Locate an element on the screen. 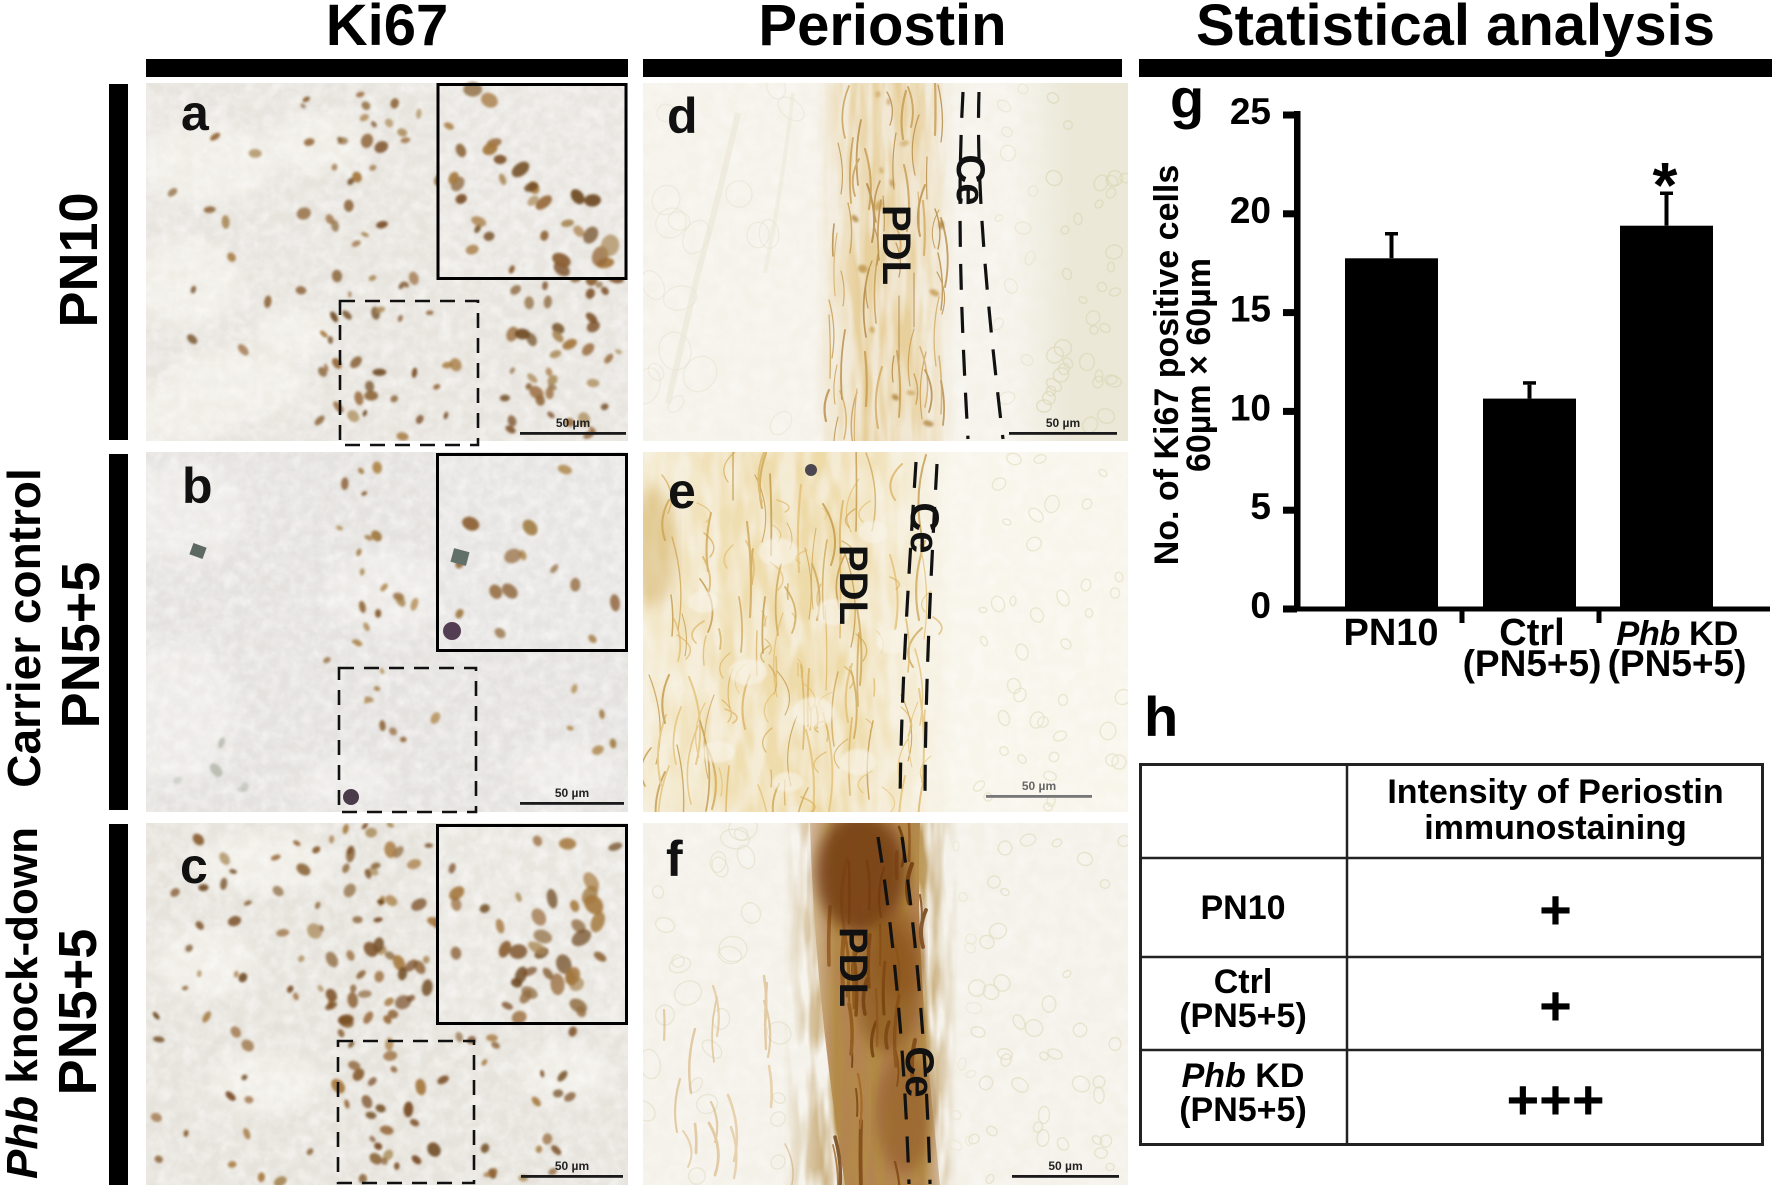 The image size is (1772, 1192). svg-text: 5 is located at coordinates (1260, 506).